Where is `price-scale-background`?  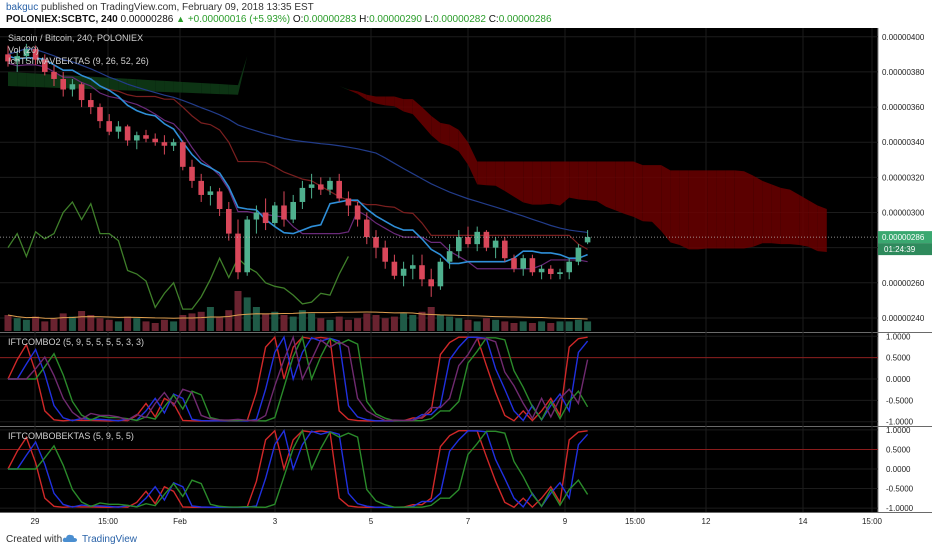 price-scale-background is located at coordinates (905, 274).